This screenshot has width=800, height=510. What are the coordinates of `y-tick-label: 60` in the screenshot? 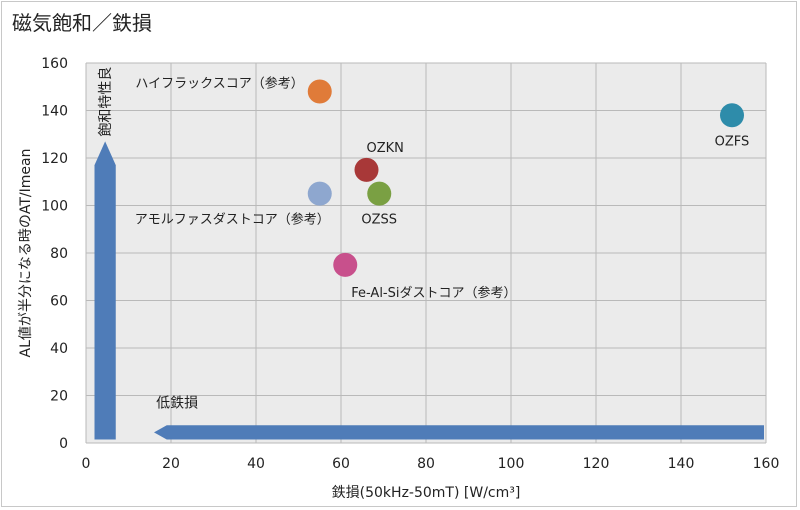 It's located at (59, 302).